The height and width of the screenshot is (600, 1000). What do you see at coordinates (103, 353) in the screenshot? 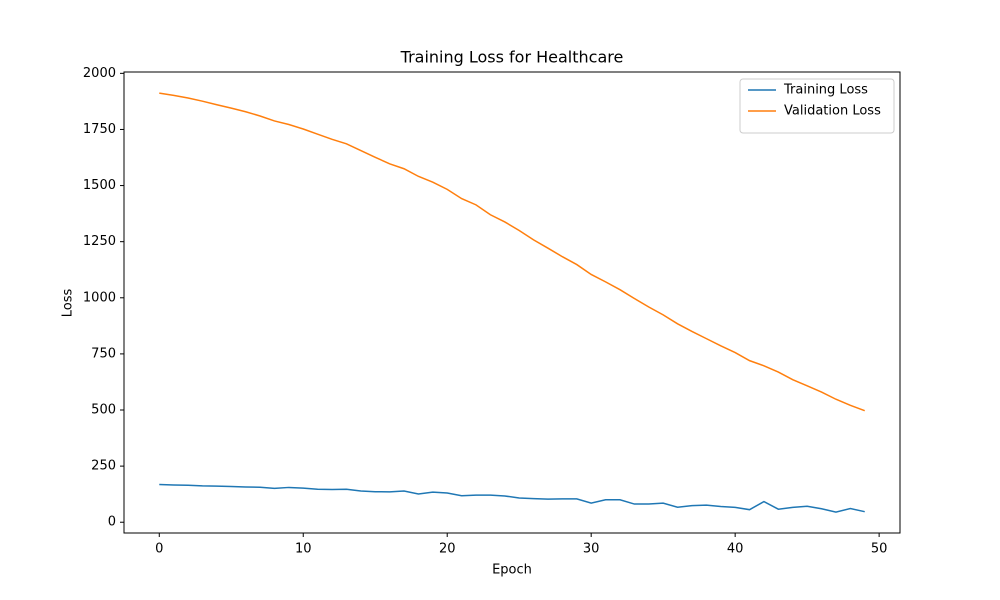
I see `y-tick-label: 750` at bounding box center [103, 353].